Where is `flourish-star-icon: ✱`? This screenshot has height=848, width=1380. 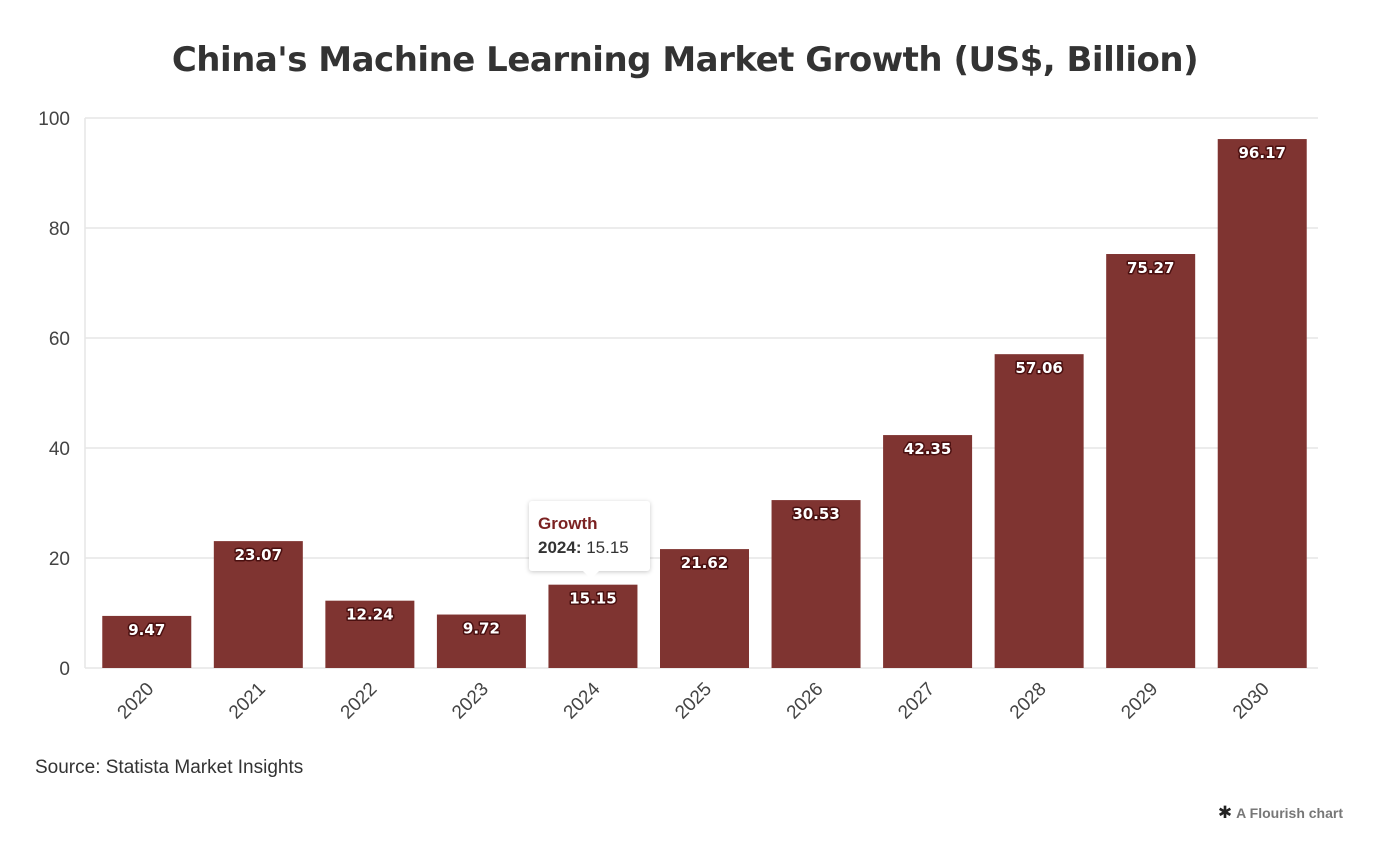
flourish-star-icon: ✱ is located at coordinates (1225, 812).